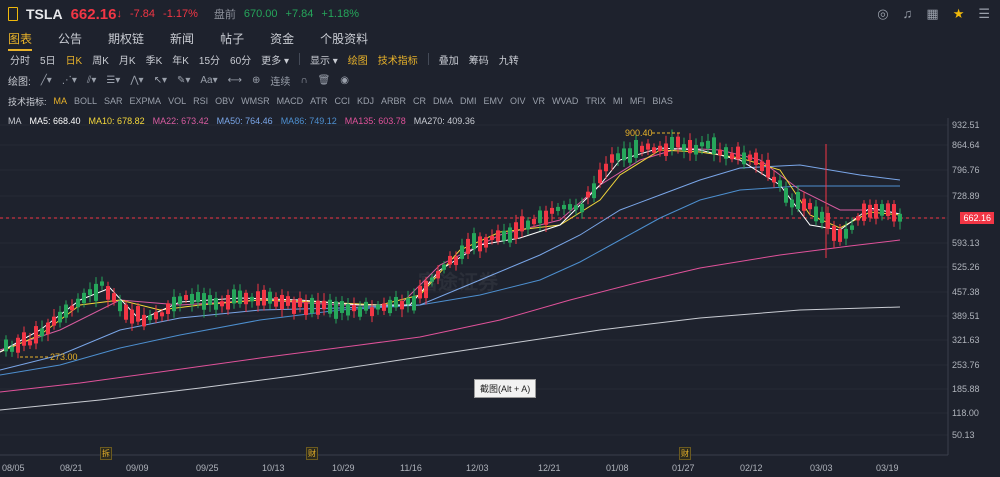  Describe the element at coordinates (324, 80) in the screenshot. I see `trash-icon: 🗑` at that location.